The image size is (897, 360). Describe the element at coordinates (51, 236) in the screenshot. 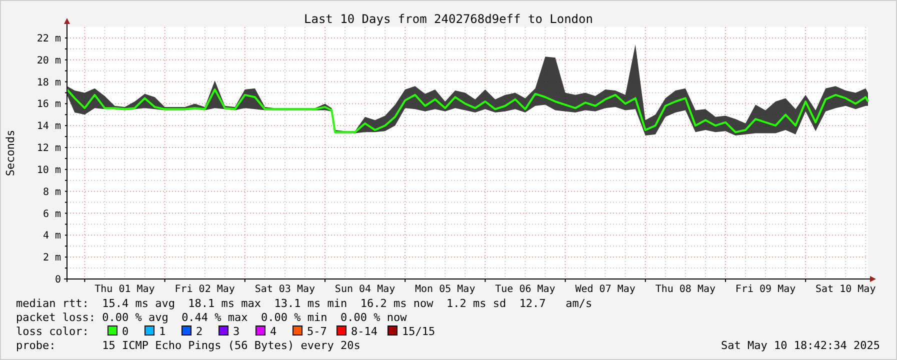

I see `y-tick-label: 4 m` at that location.